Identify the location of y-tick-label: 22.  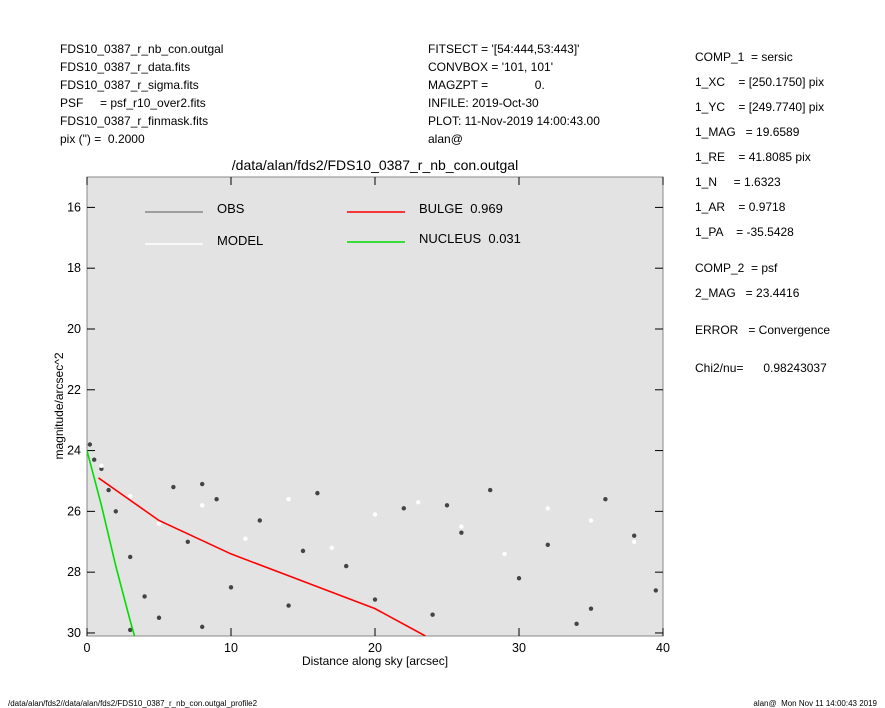
(74, 390).